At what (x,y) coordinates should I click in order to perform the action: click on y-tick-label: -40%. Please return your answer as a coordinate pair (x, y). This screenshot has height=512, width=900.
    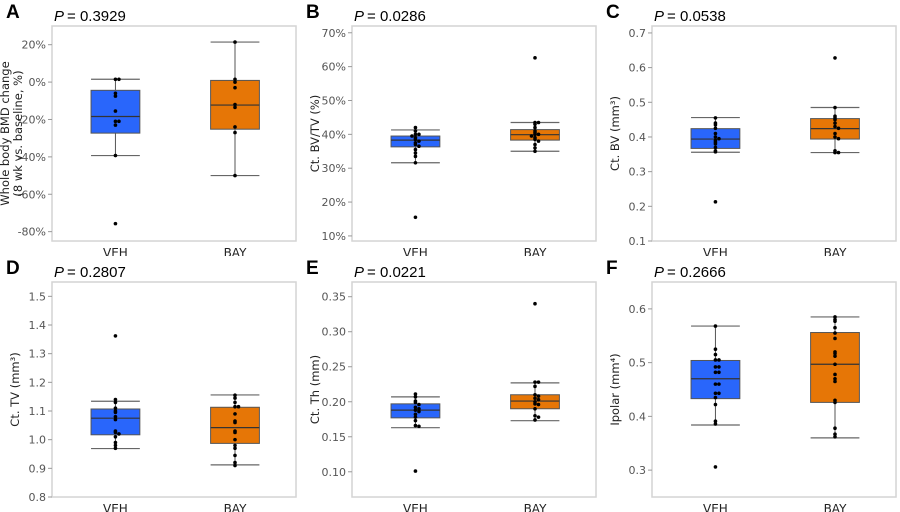
    Looking at the image, I should click on (32, 157).